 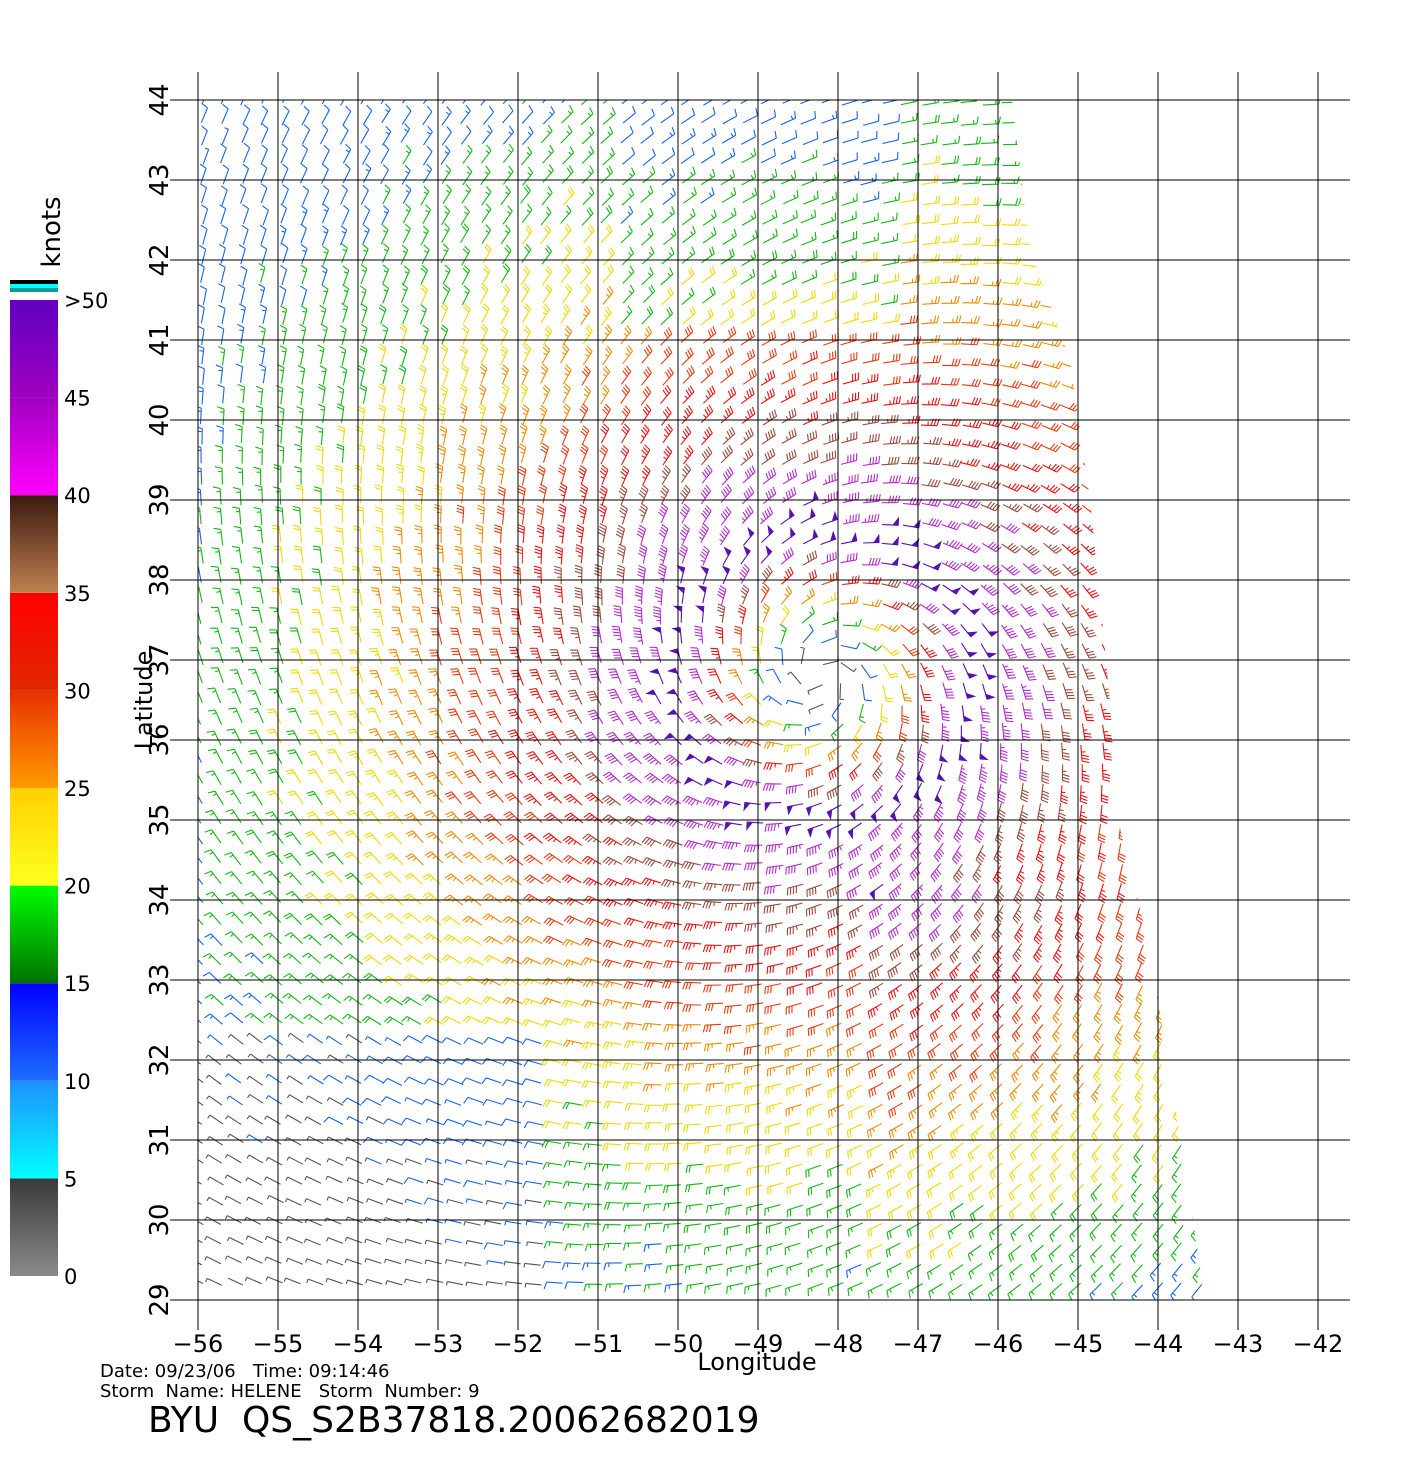 What do you see at coordinates (160, 1299) in the screenshot?
I see `latitude-tick-label: 29` at bounding box center [160, 1299].